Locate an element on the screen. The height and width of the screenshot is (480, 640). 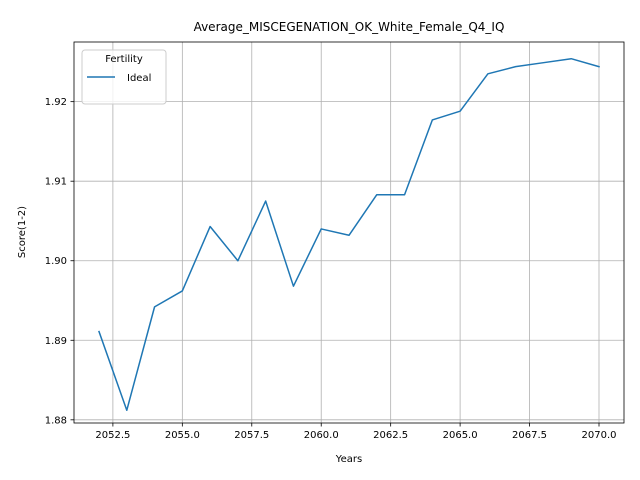
legend: Fertility Ideal is located at coordinates (124, 77).